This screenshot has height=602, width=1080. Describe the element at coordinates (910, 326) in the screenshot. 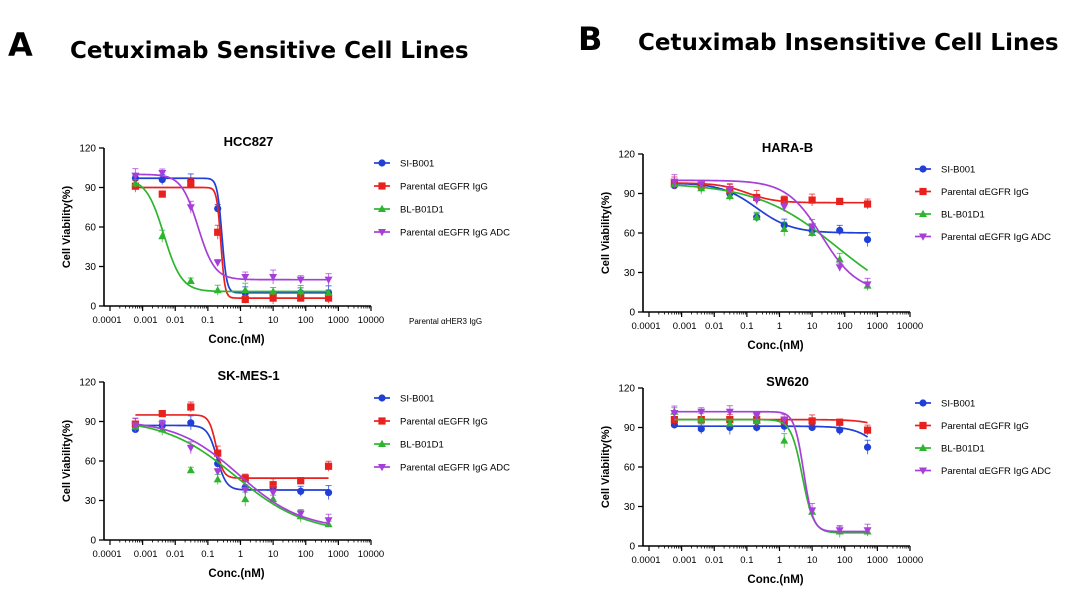

I see `harab-xtick-label: 10000` at that location.